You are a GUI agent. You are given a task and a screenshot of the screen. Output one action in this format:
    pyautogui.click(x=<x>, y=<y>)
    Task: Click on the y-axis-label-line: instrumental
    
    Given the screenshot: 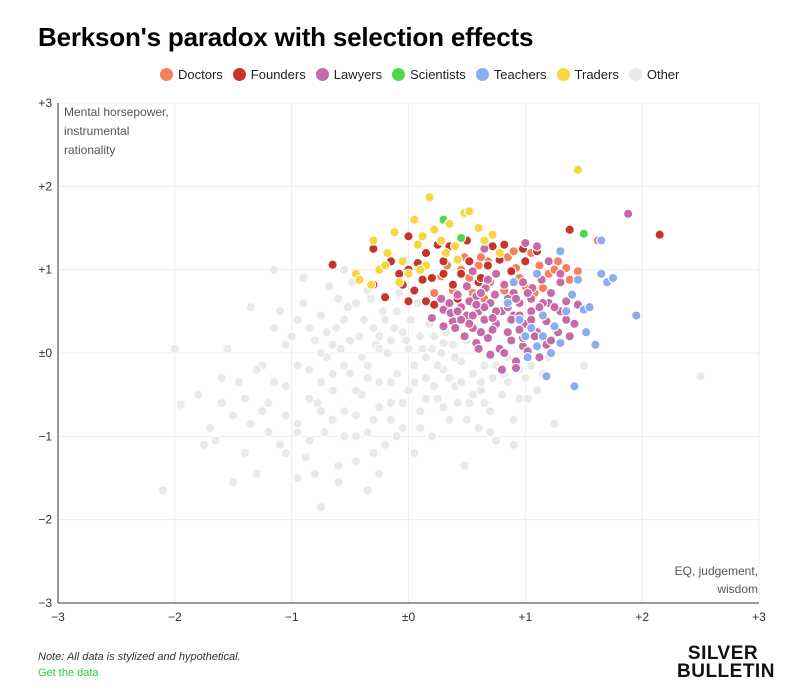 What is the action you would take?
    pyautogui.click(x=96, y=131)
    